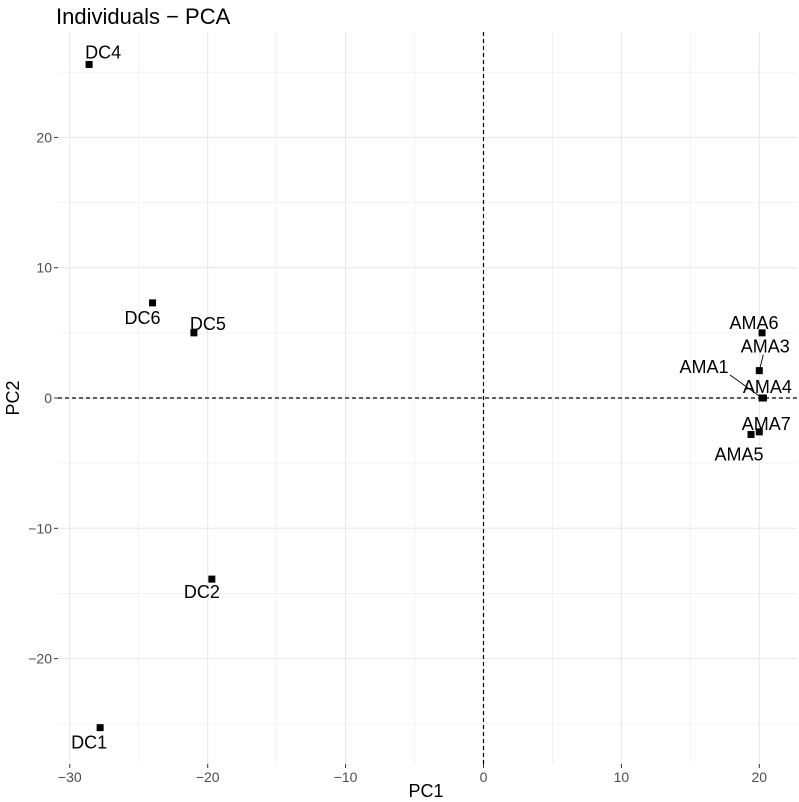  What do you see at coordinates (759, 432) in the screenshot?
I see `data-point-ama7` at bounding box center [759, 432].